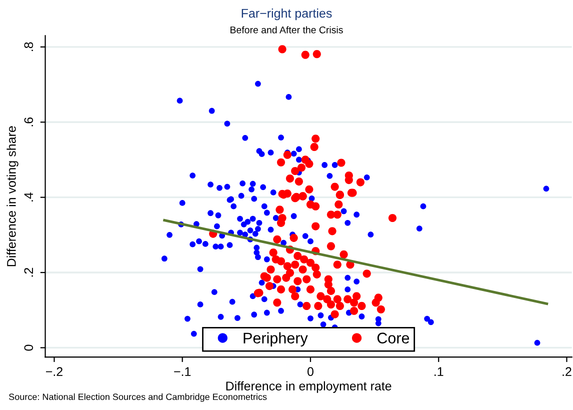 Image resolution: width=573 pixels, height=410 pixels. What do you see at coordinates (286, 30) in the screenshot?
I see `chart-subtitle: Before and After the Crisis` at bounding box center [286, 30].